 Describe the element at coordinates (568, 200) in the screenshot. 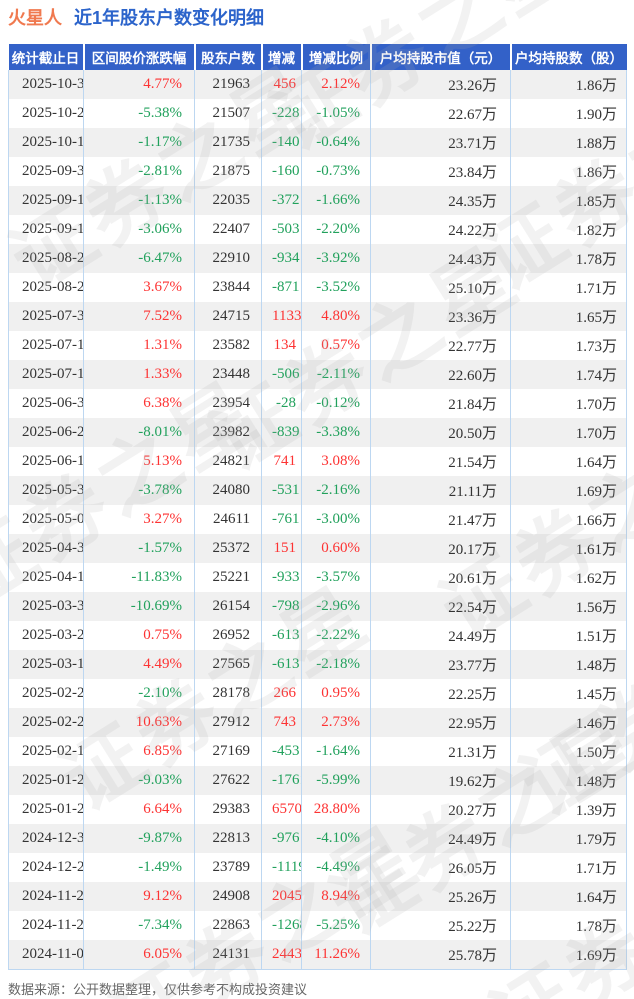

I see `cell-avg-shares: 1.85万` at that location.